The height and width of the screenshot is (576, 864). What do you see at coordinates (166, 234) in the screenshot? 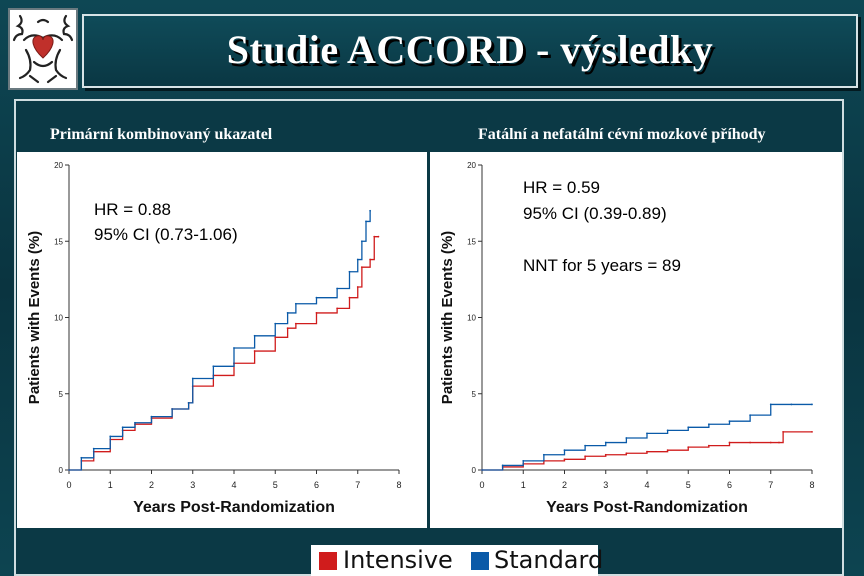
I see `left-hr-ci: 95% CI (0.73-1.06)` at bounding box center [166, 234].